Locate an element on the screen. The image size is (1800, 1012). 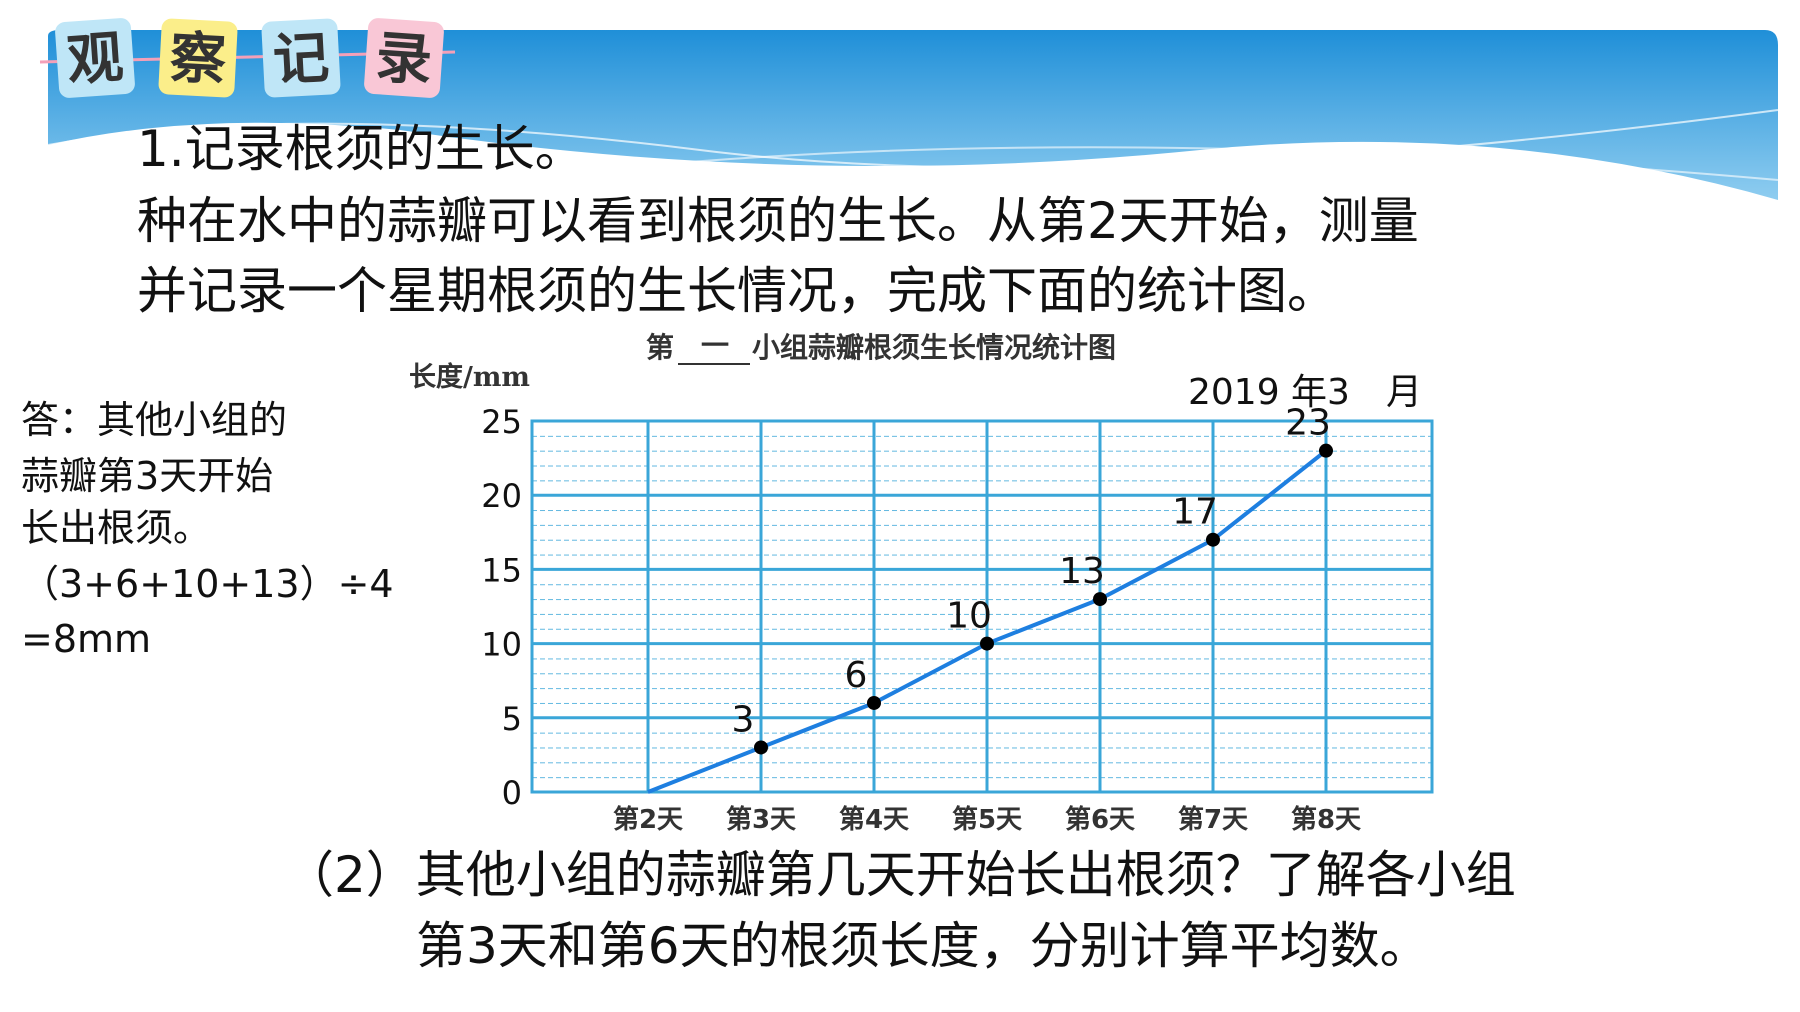
y-tick-label: 25 is located at coordinates (501, 422).